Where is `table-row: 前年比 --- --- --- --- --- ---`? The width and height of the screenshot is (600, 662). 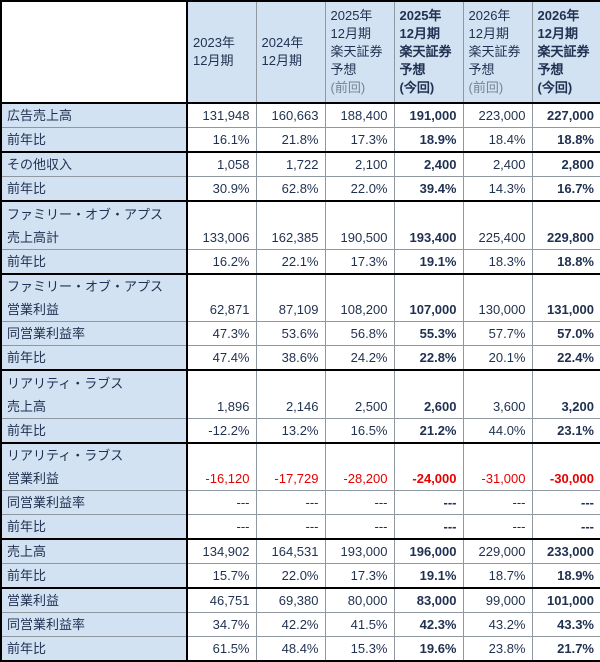
table-row: 前年比 --- --- --- --- --- --- is located at coordinates (300, 527).